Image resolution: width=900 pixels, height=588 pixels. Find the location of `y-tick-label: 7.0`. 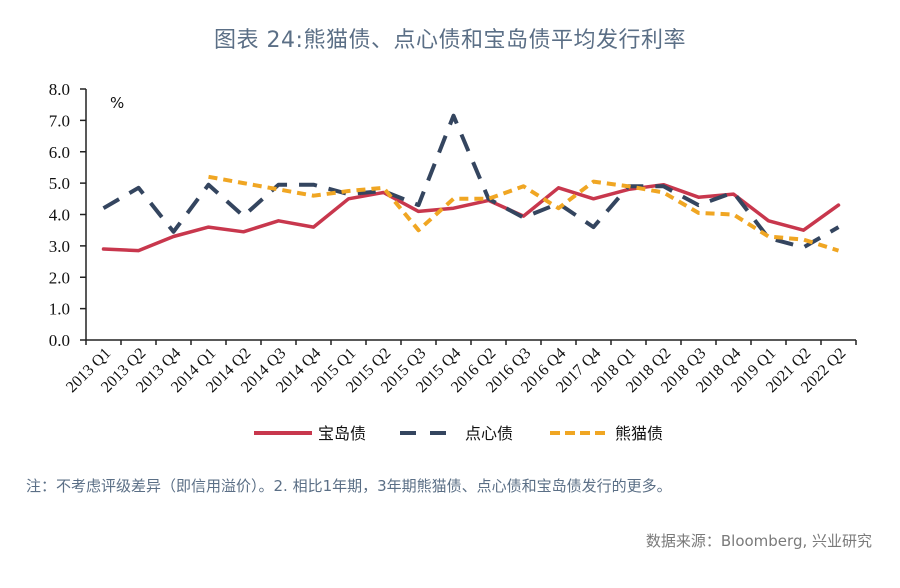

y-tick-label: 7.0 is located at coordinates (59, 120).